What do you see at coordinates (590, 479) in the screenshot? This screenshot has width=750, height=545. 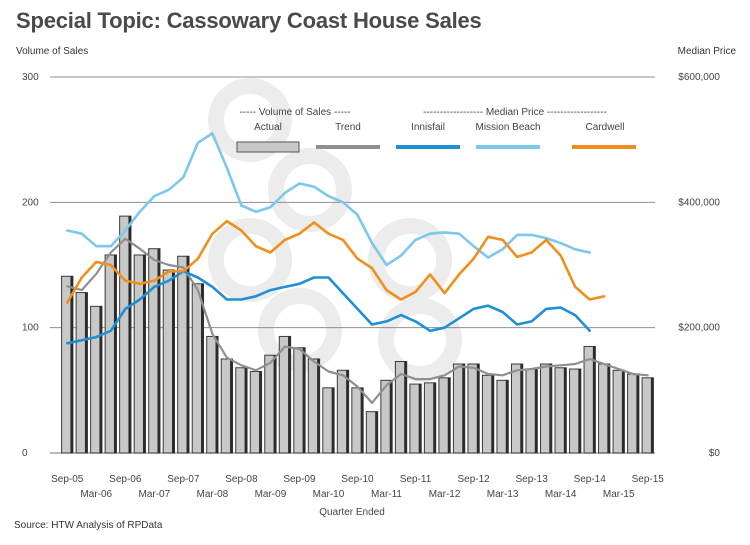 I see `x-tick-label: Sep-14` at bounding box center [590, 479].